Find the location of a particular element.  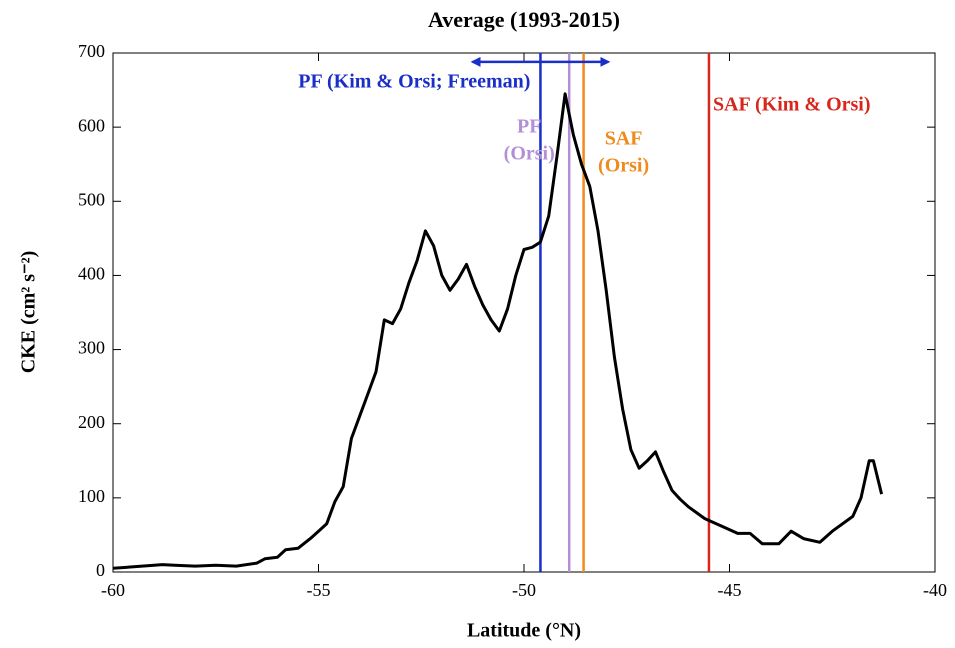

reference-label: PF is located at coordinates (529, 127).